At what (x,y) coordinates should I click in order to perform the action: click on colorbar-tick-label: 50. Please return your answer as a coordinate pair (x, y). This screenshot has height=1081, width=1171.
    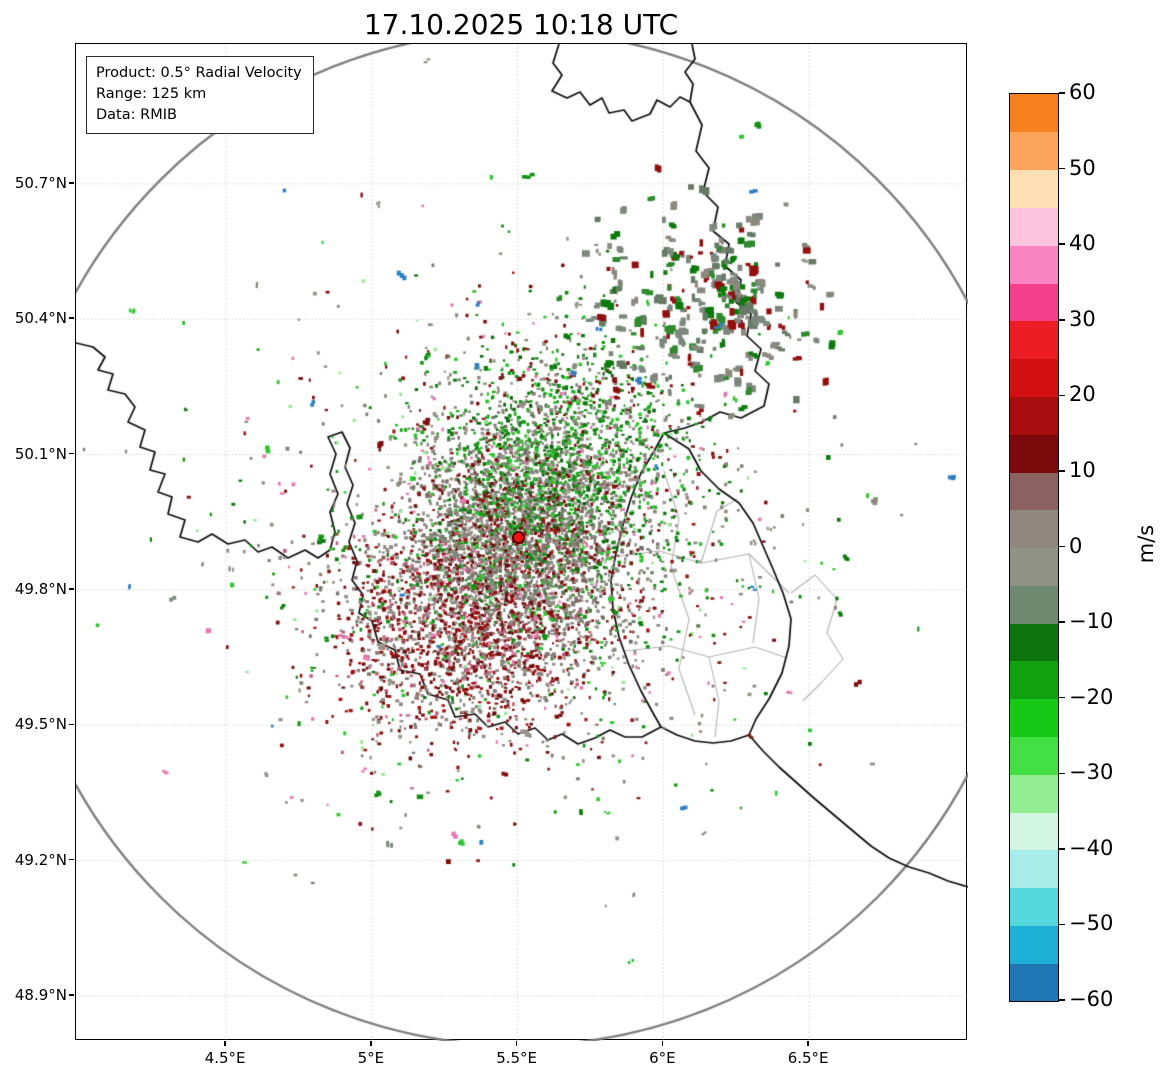
    Looking at the image, I should click on (1082, 167).